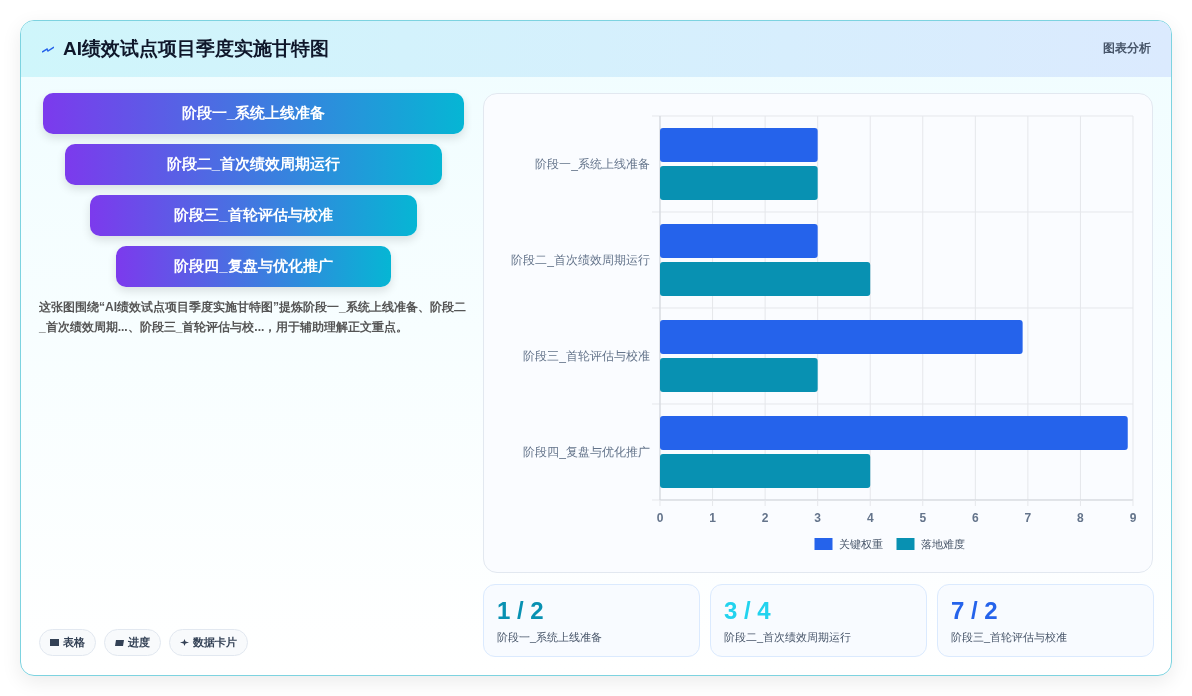  What do you see at coordinates (818, 518) in the screenshot?
I see `x-tick-label: 3` at bounding box center [818, 518].